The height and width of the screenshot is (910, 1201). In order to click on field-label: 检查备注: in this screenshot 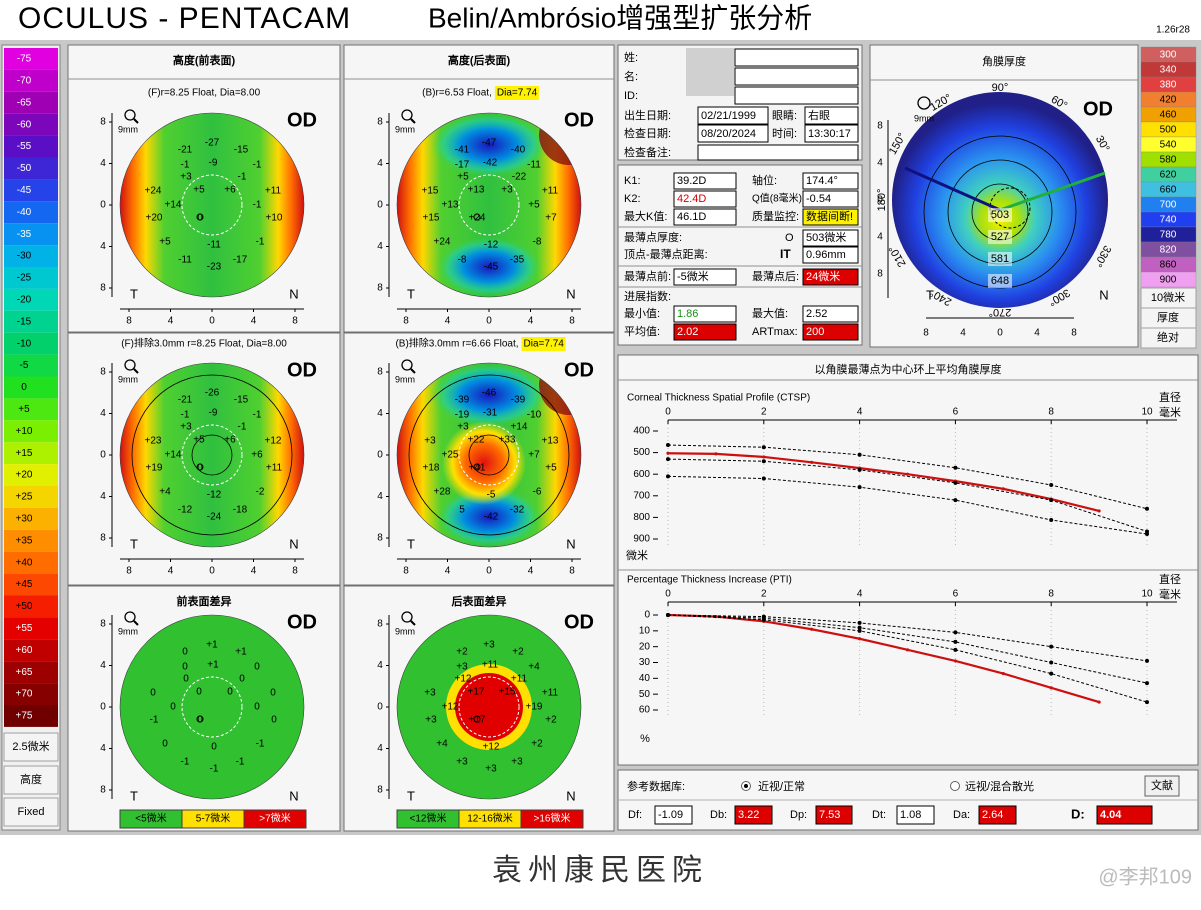, I will do `click(647, 152)`.